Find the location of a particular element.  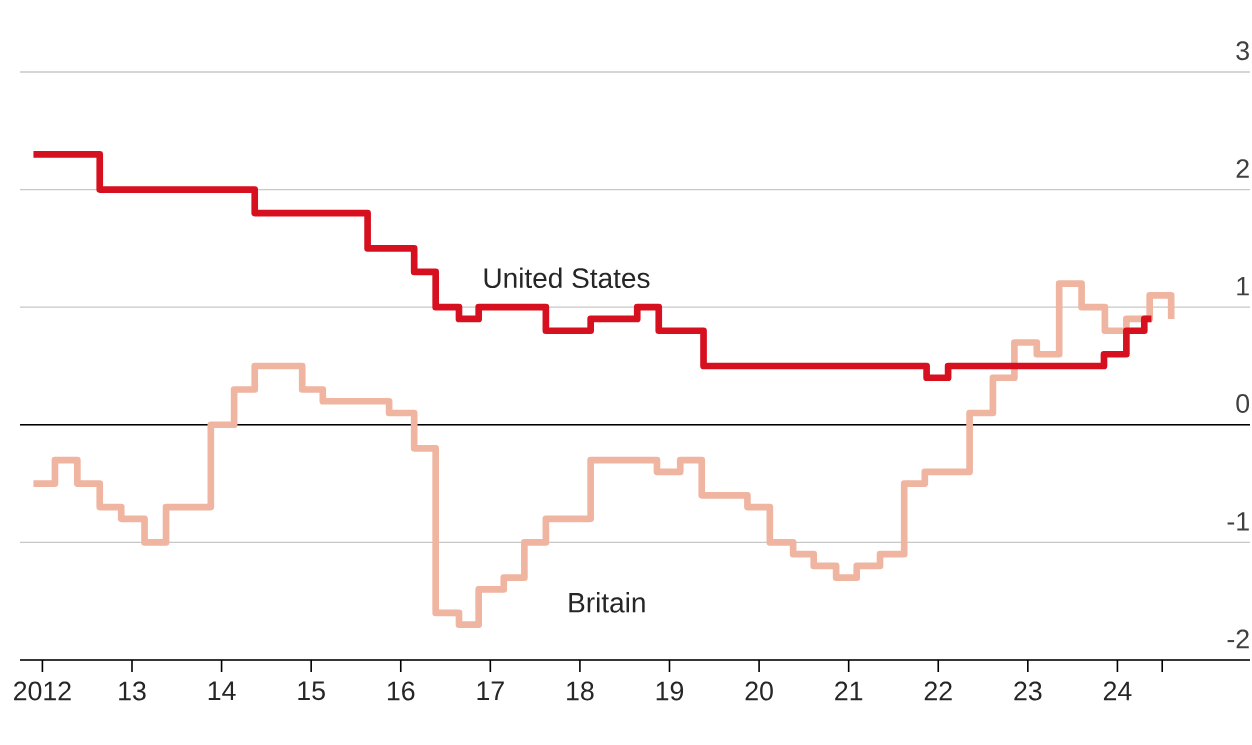

x-tick-label: 19 is located at coordinates (670, 691).